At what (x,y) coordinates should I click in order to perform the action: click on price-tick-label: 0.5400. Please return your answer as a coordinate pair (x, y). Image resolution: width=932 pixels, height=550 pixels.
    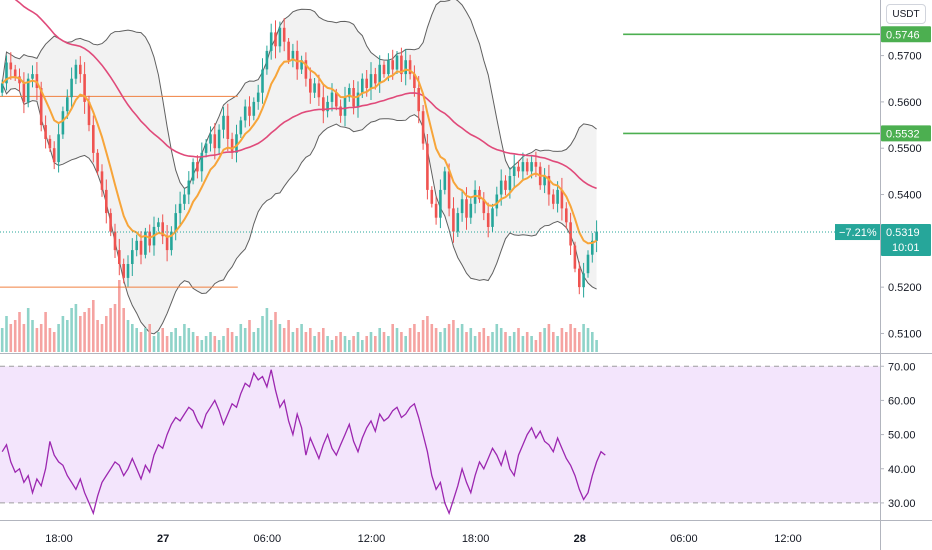
    Looking at the image, I should click on (905, 196).